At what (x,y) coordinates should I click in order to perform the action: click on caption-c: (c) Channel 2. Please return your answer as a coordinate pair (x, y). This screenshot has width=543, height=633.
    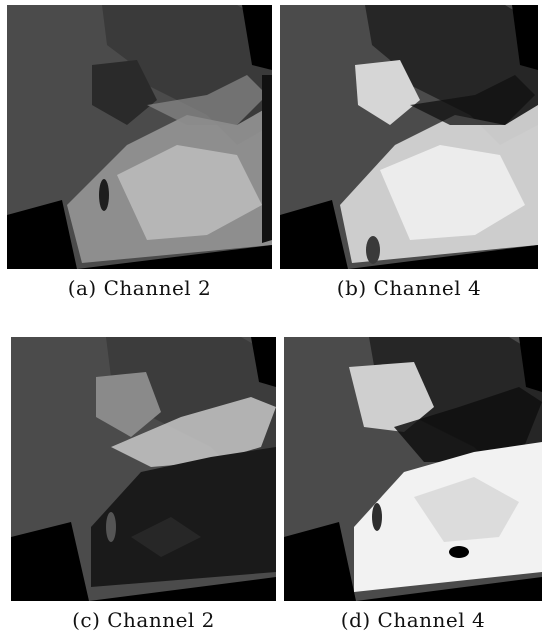
    Looking at the image, I should click on (143, 620).